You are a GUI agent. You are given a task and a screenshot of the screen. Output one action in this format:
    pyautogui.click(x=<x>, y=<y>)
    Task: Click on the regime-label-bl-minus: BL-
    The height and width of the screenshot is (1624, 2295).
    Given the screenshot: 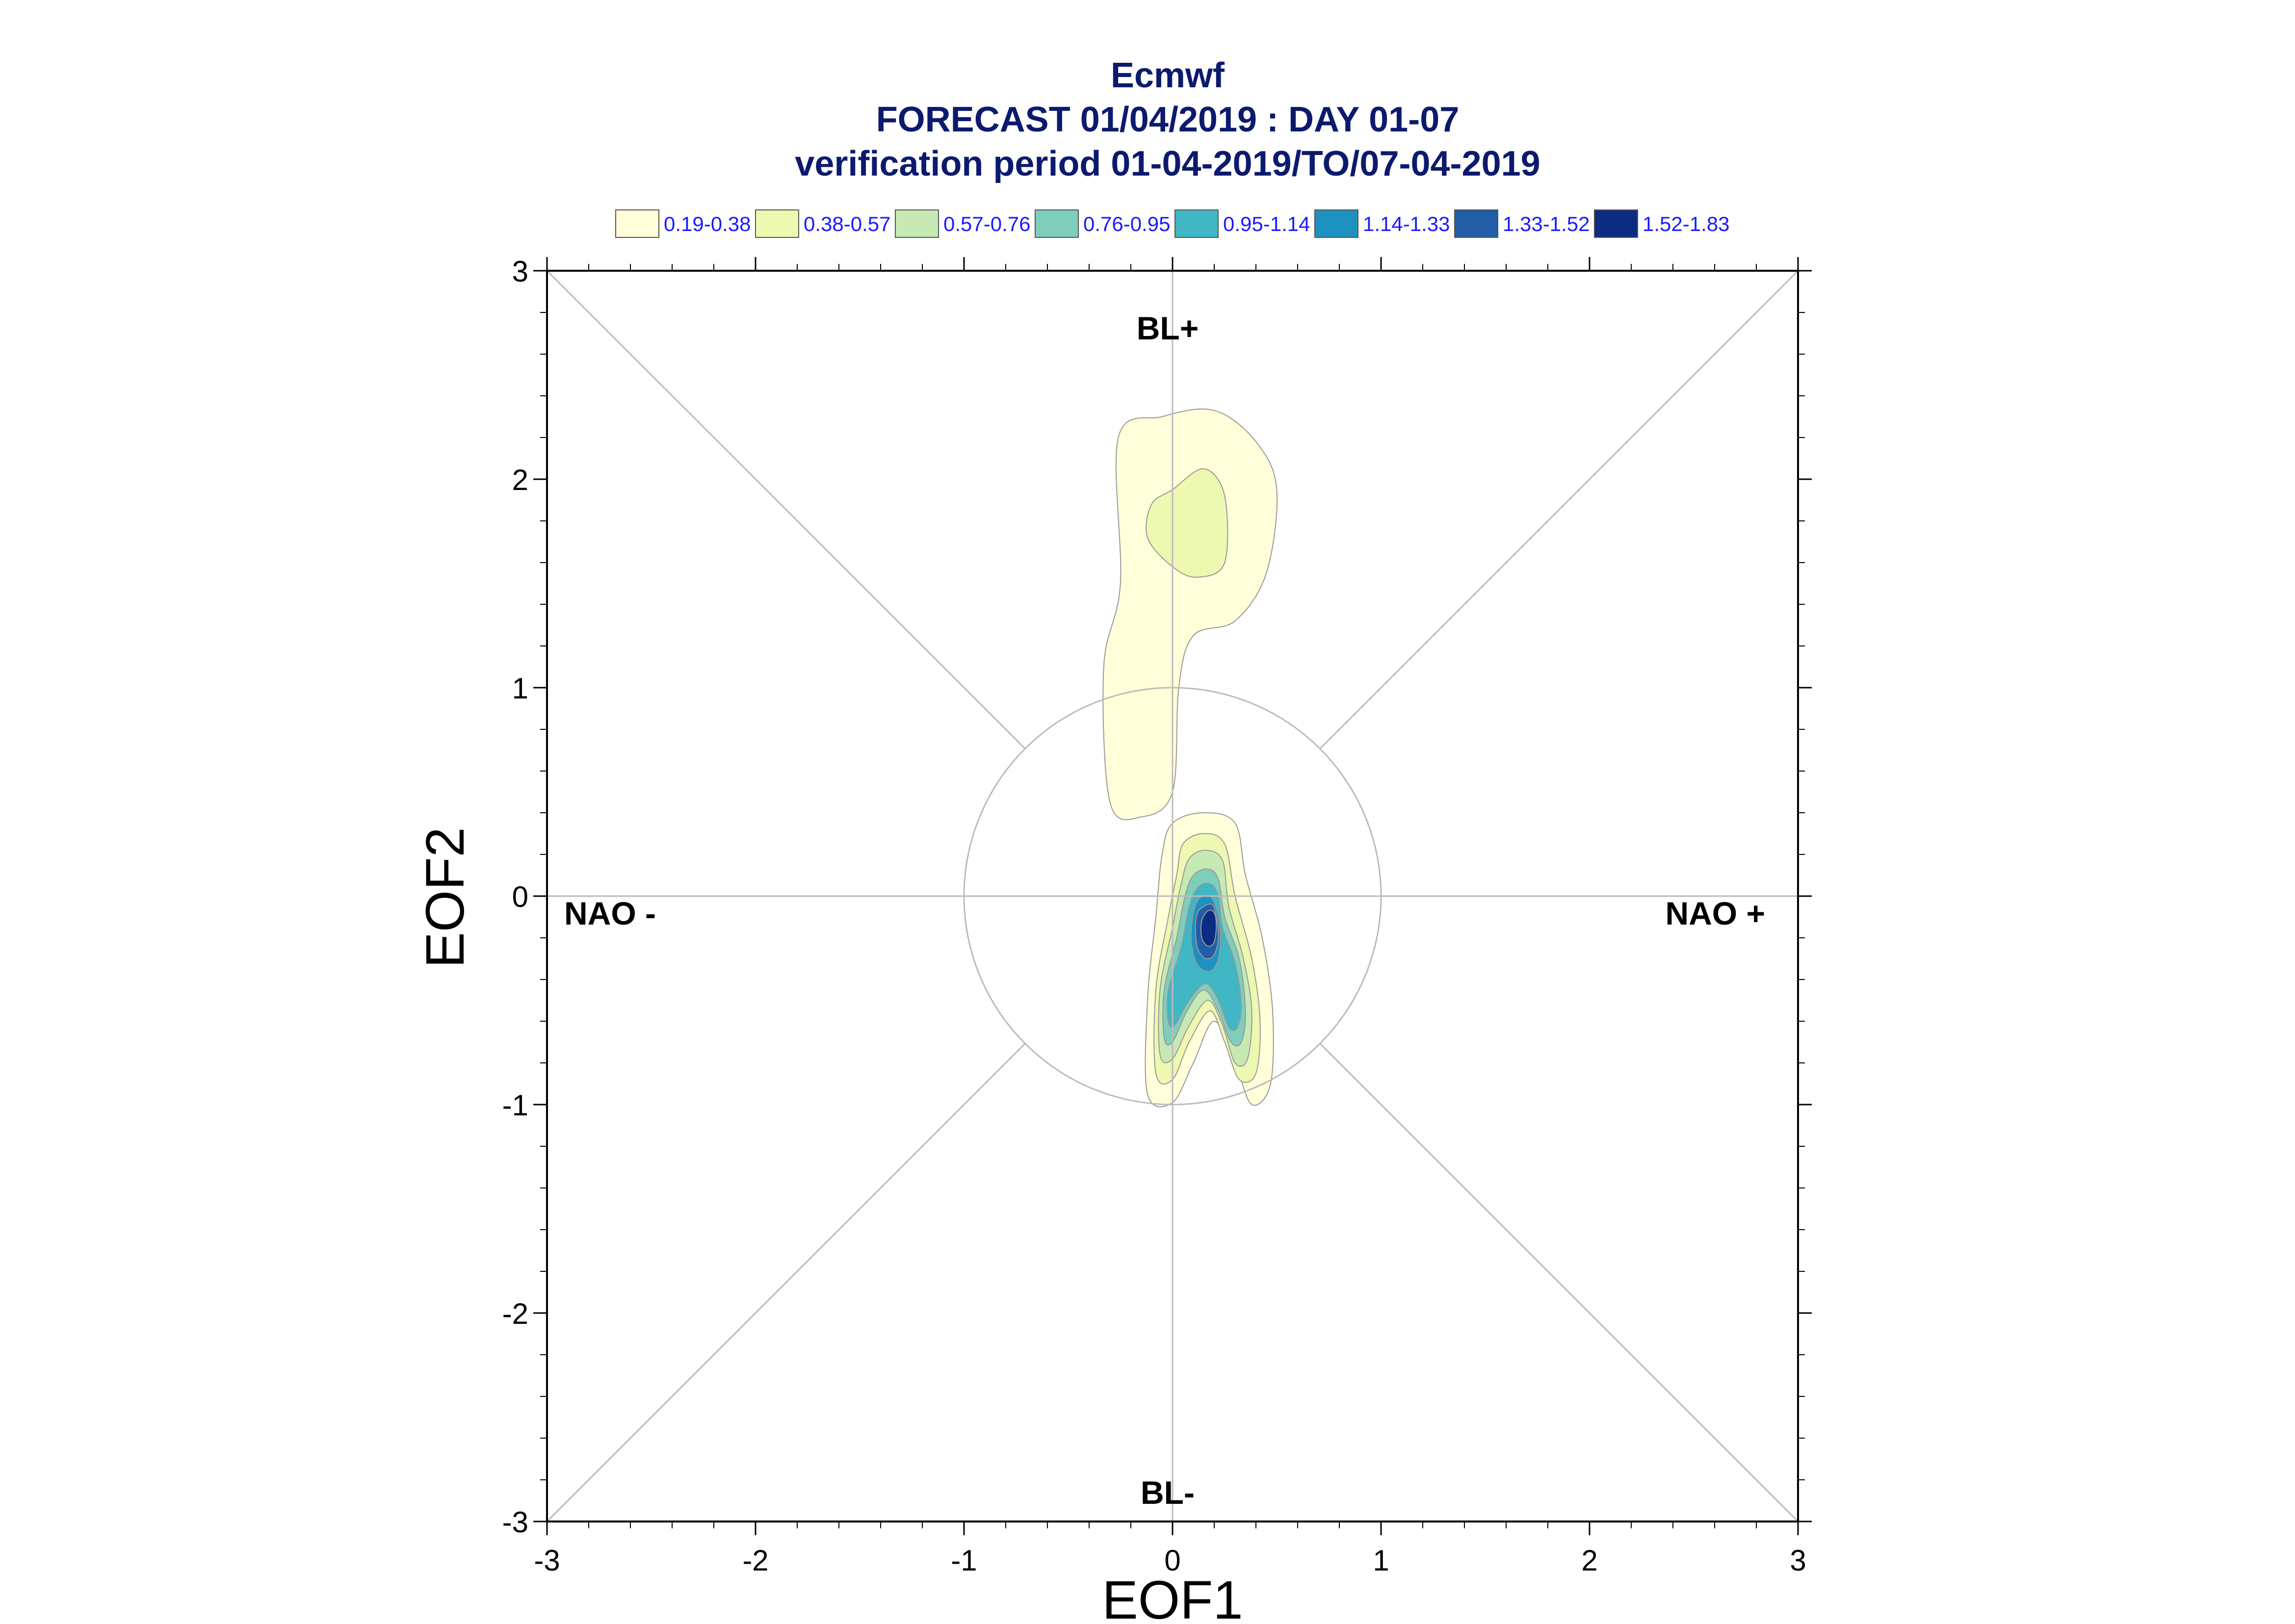 What is the action you would take?
    pyautogui.click(x=1168, y=1492)
    